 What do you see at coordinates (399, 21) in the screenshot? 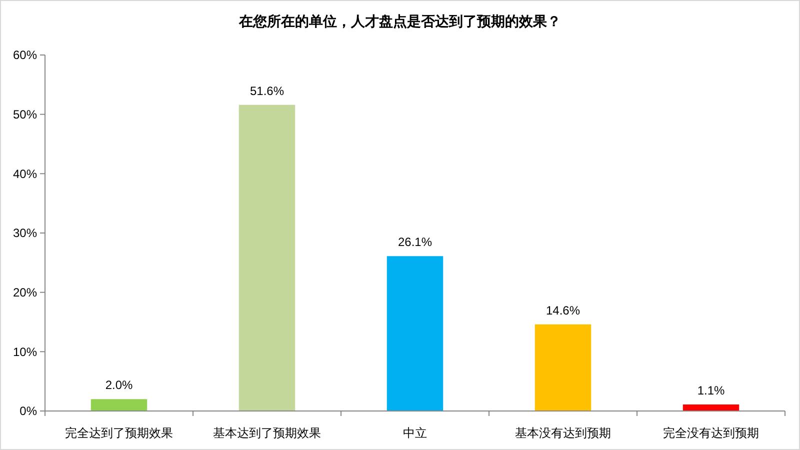
I see `chart-title: 在您所在的单位，人才盘点是否达到了预期的效果？` at bounding box center [399, 21].